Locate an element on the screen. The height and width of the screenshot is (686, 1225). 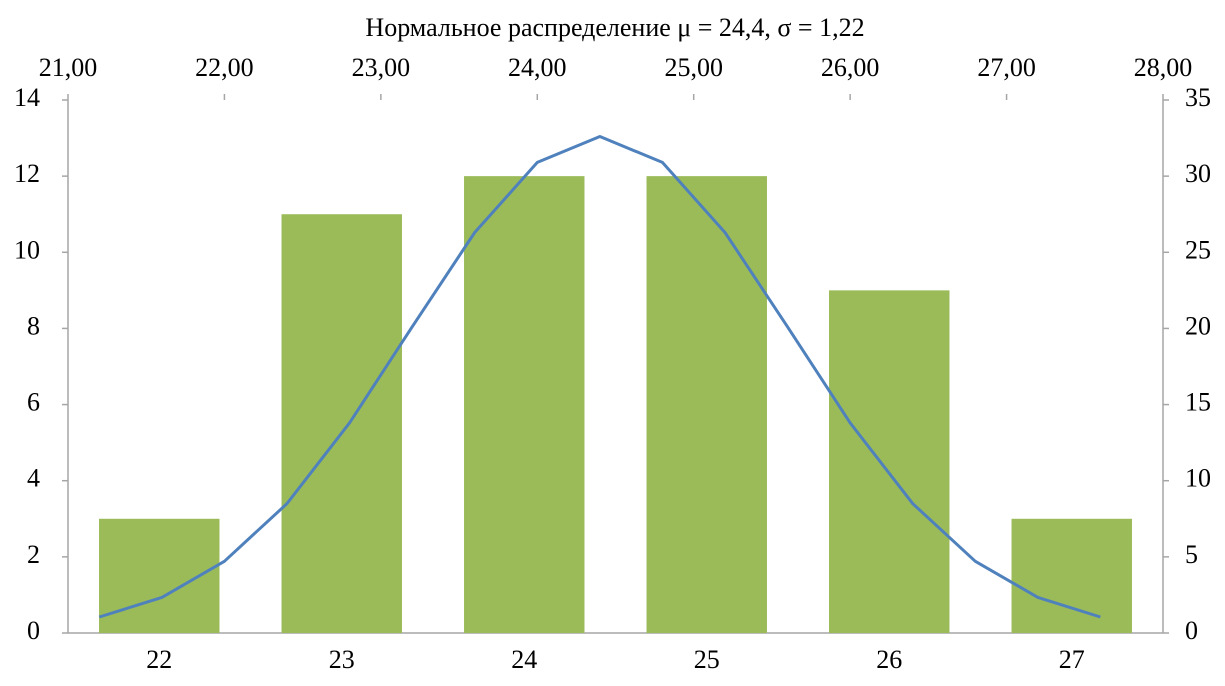
x2-tick-label: 23,00 is located at coordinates (381, 67).